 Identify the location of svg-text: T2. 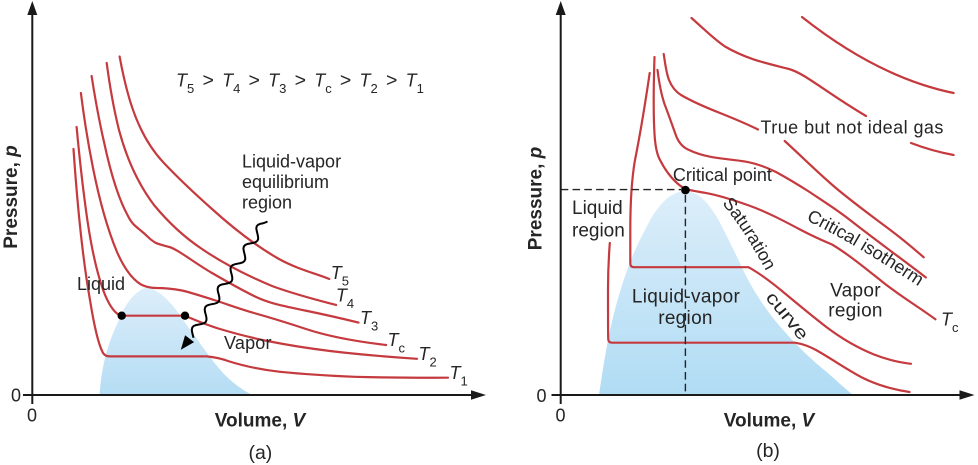
(428, 357).